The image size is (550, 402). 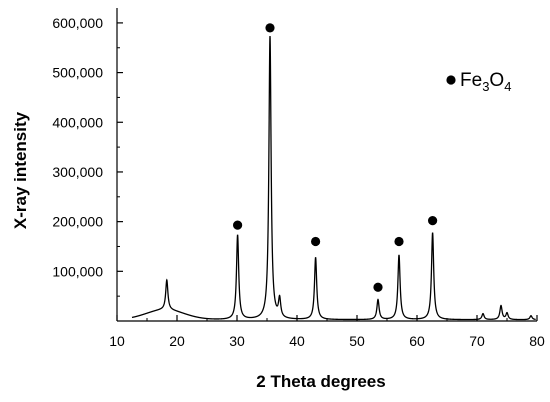 What do you see at coordinates (77, 172) in the screenshot?
I see `y-tick-label: 300,000` at bounding box center [77, 172].